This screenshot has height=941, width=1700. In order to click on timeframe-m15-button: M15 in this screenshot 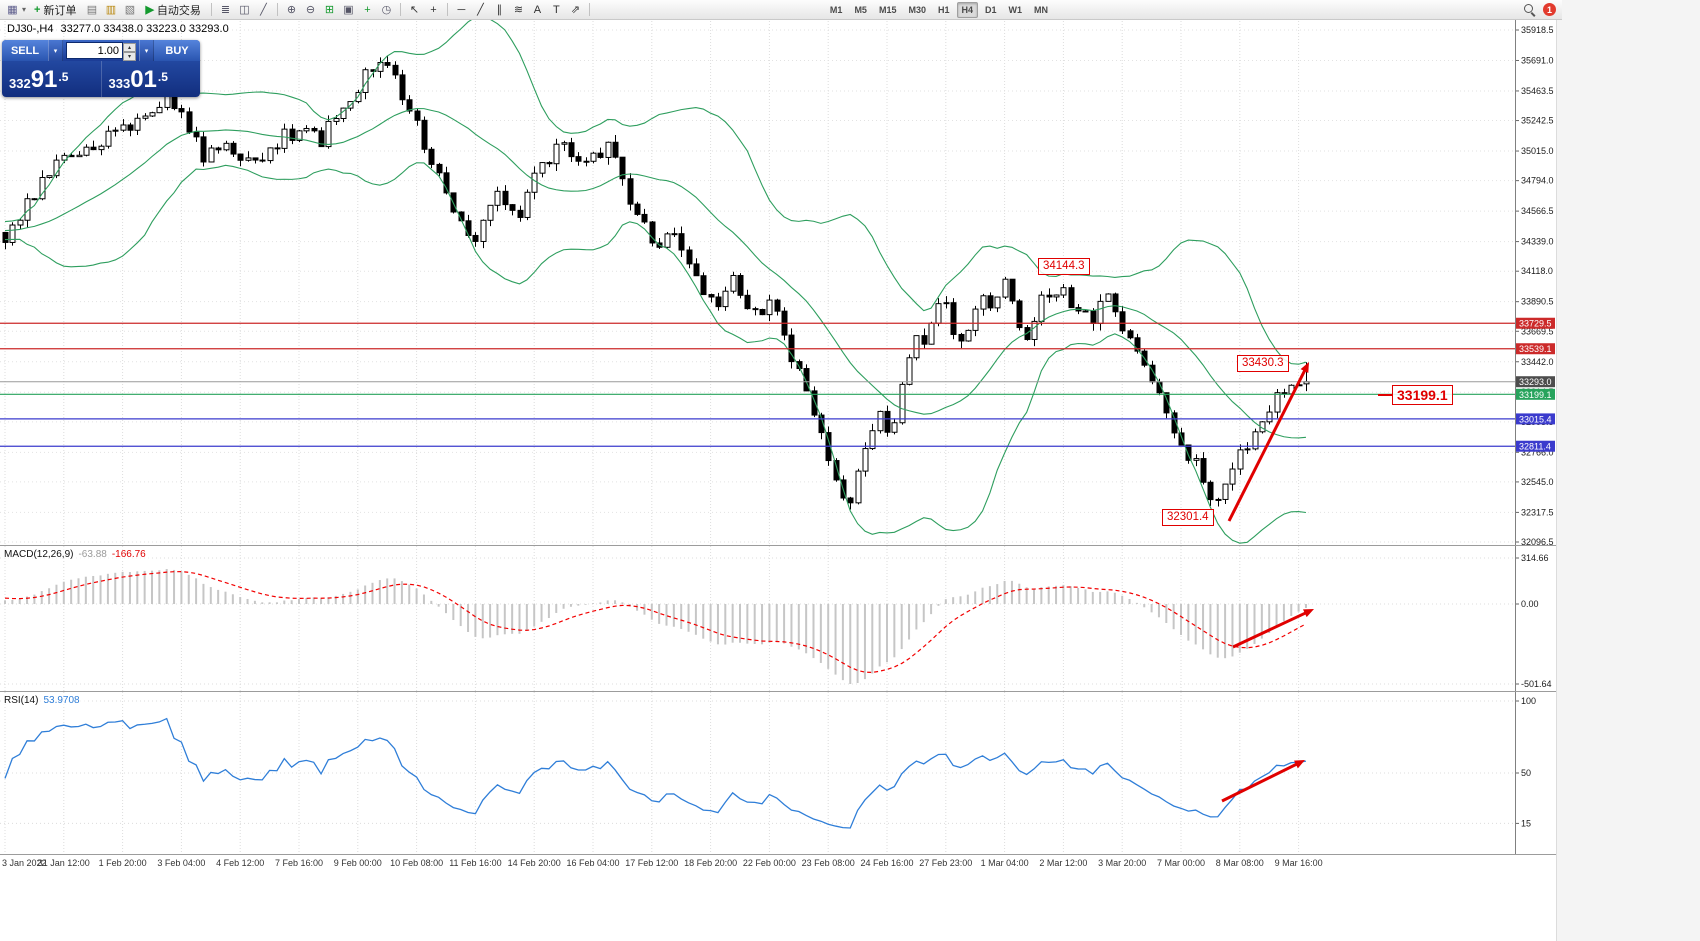, I will do `click(887, 9)`.